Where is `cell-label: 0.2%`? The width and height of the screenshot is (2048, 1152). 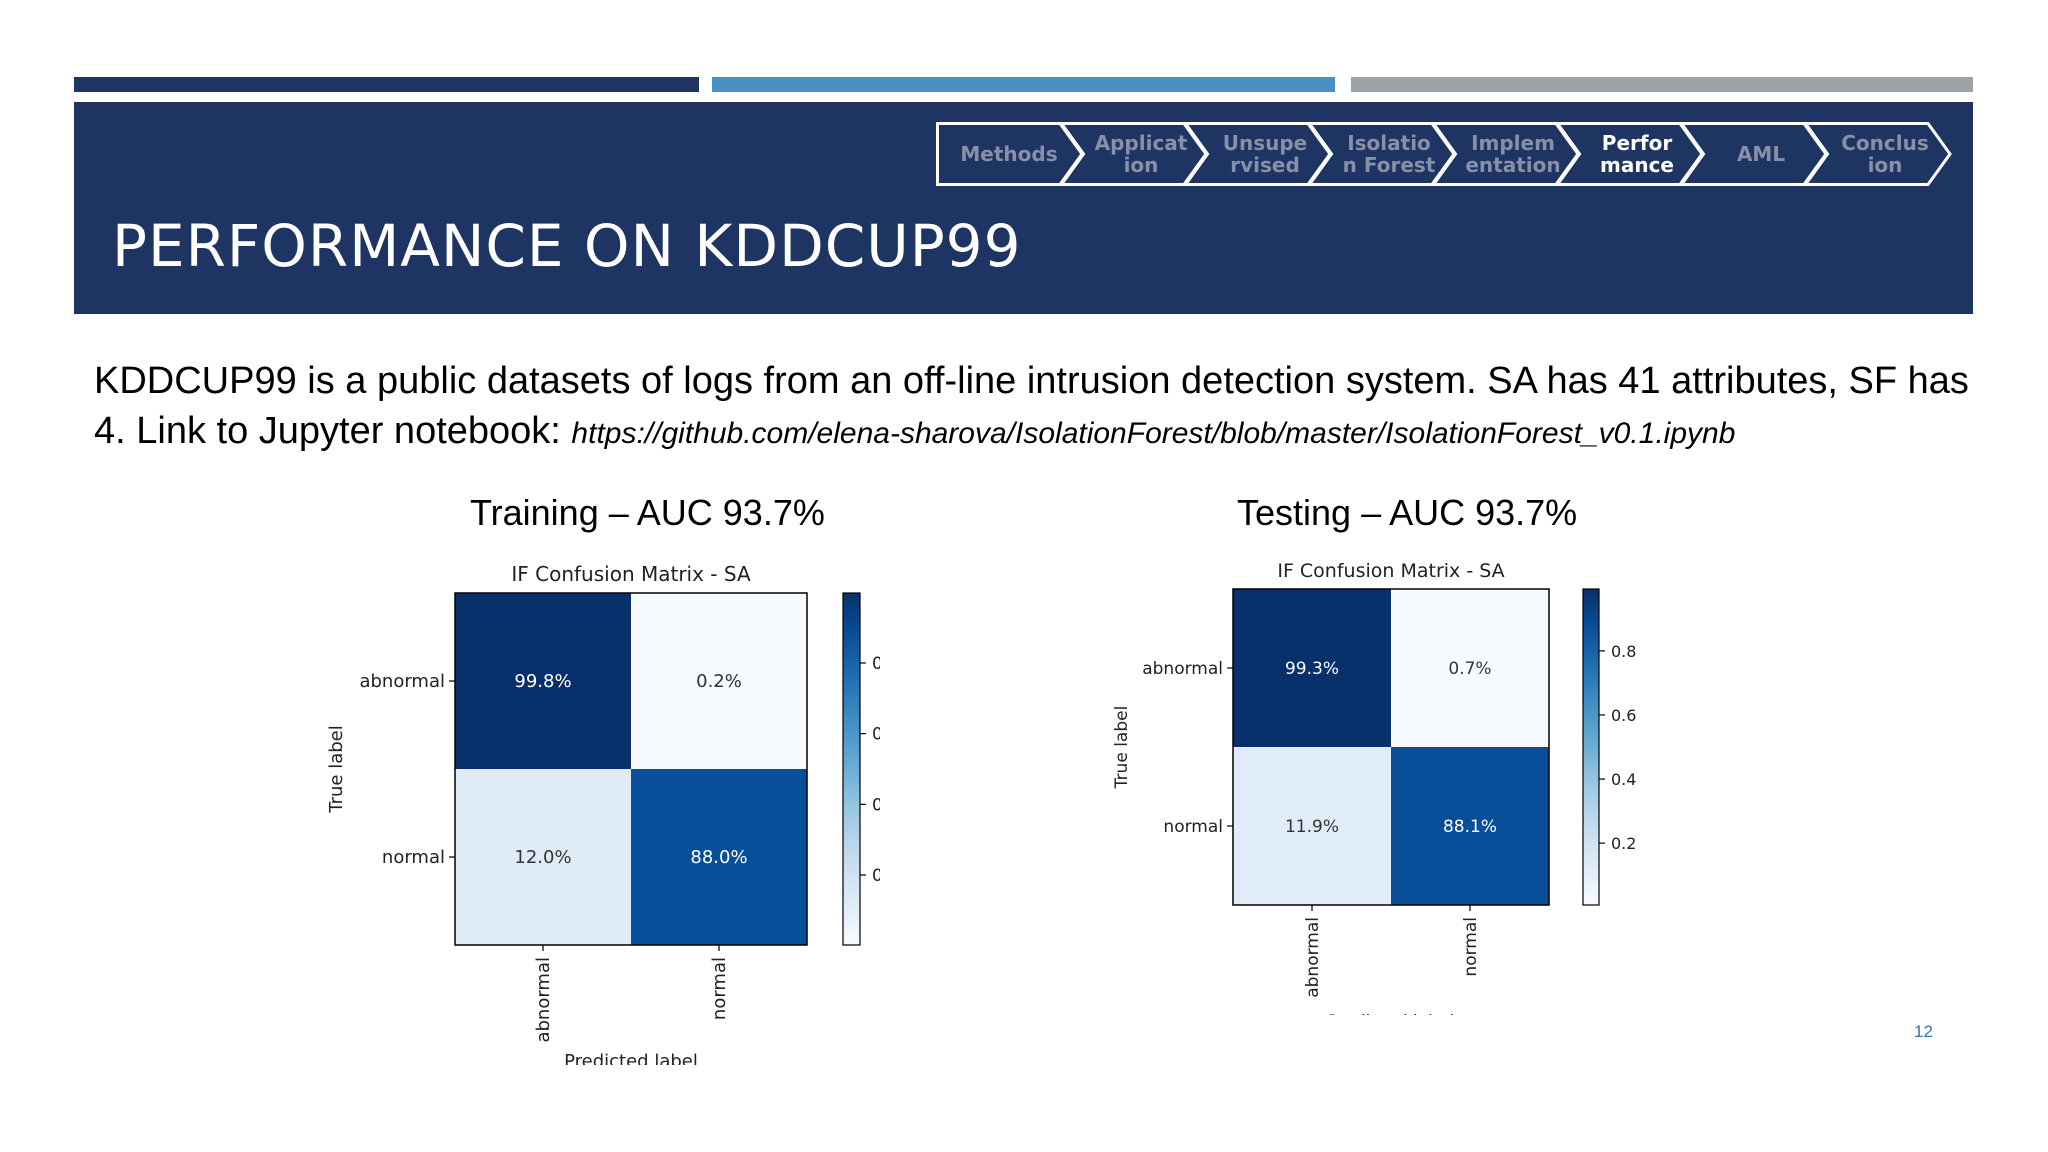 cell-label: 0.2% is located at coordinates (719, 681).